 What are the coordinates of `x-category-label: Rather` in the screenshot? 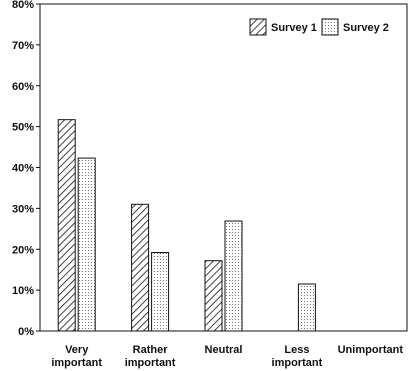 It's located at (151, 350).